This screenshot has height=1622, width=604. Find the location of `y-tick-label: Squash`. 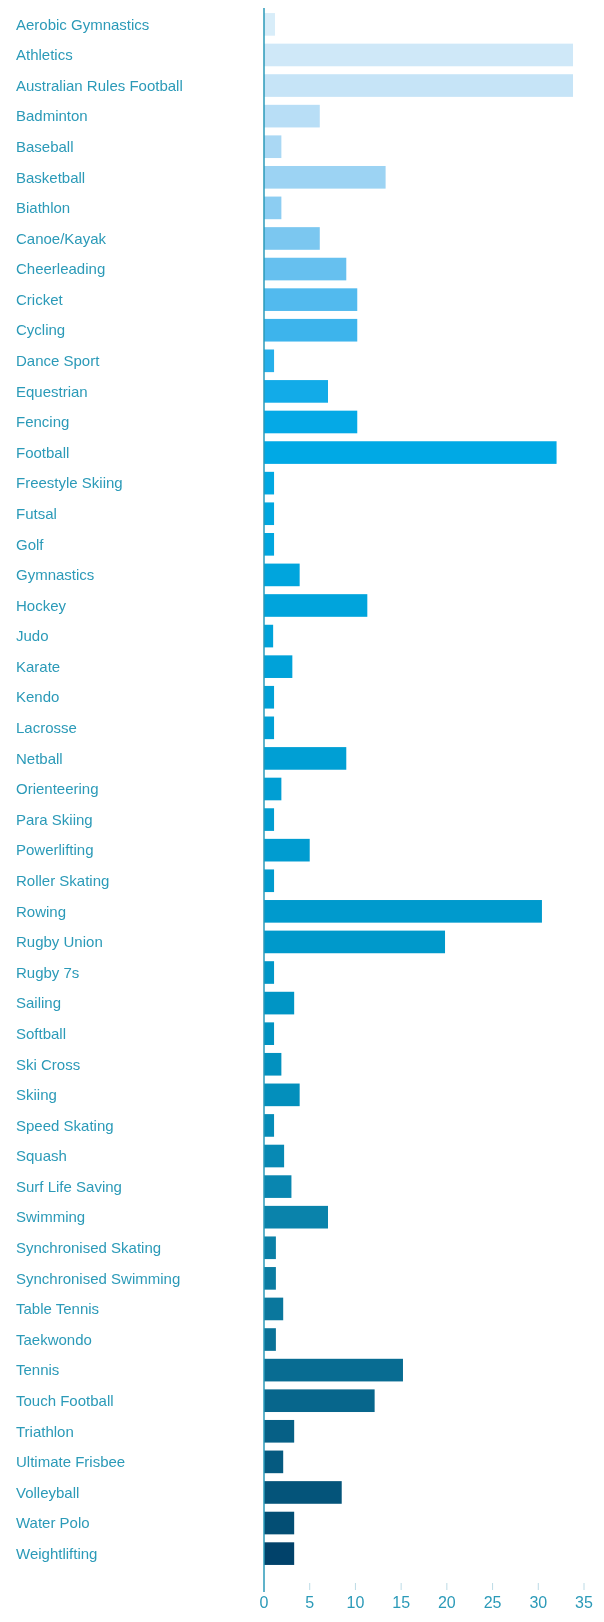

y-tick-label: Squash is located at coordinates (41, 1156).